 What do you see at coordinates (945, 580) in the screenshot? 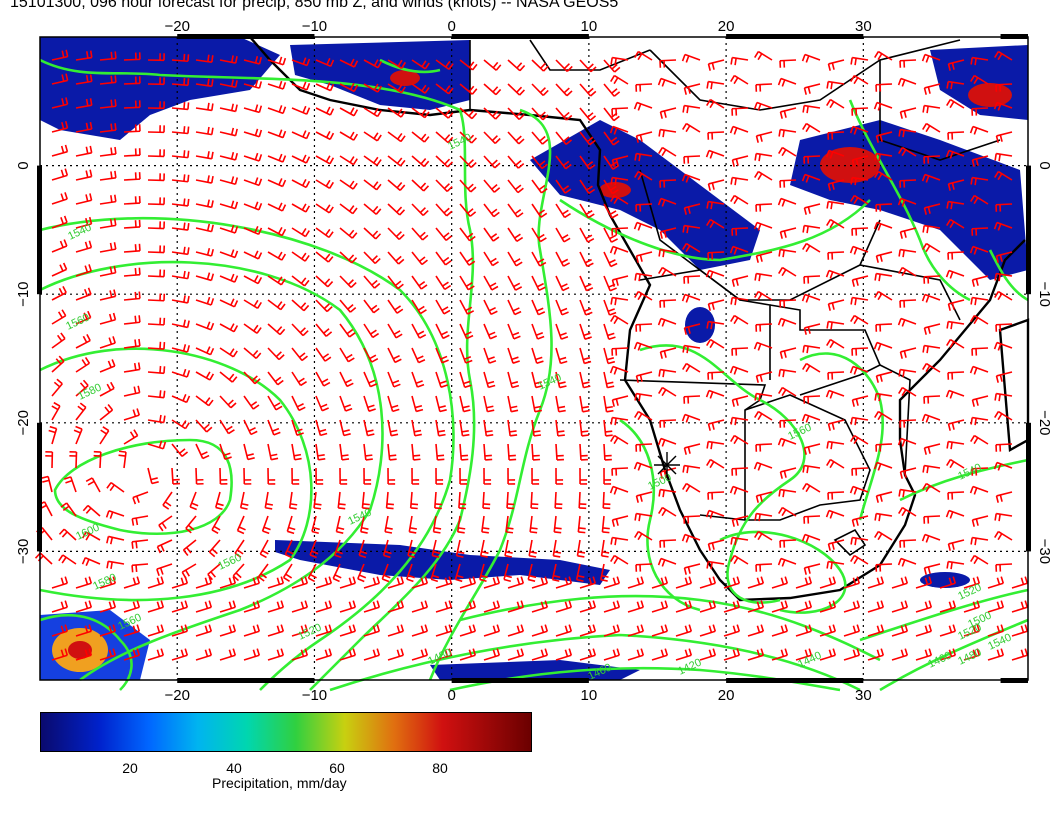
I see `precip-patch-moz-channel` at bounding box center [945, 580].